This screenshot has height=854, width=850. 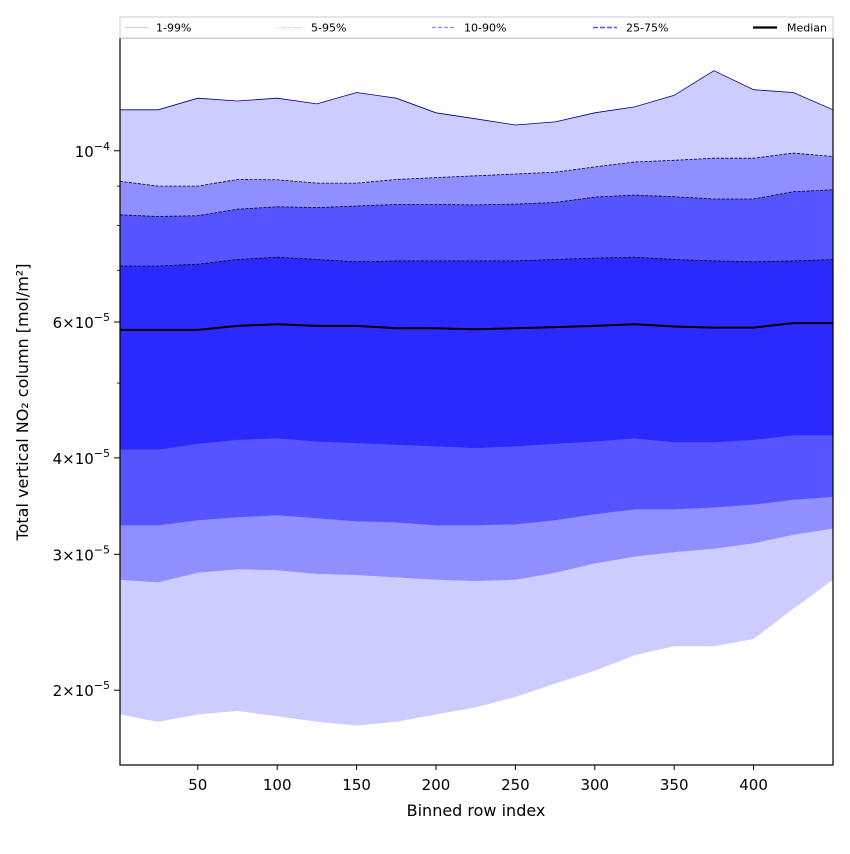 I want to click on legend-label-Median: Median, so click(x=807, y=28).